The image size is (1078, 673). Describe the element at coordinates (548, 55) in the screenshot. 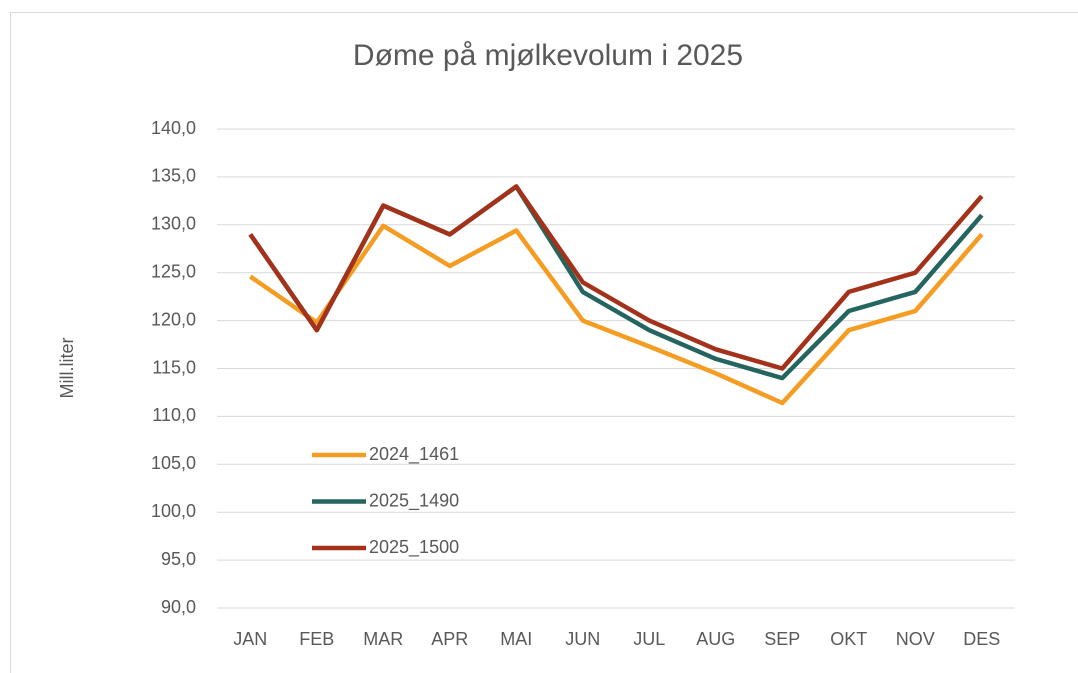

I see `chart-title: Døme på mjølkevolum i 2025` at that location.